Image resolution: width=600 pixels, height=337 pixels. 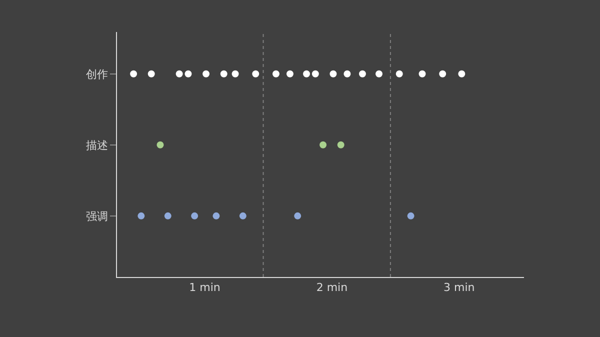 I want to click on y-tick-label: 创作, so click(x=97, y=74).